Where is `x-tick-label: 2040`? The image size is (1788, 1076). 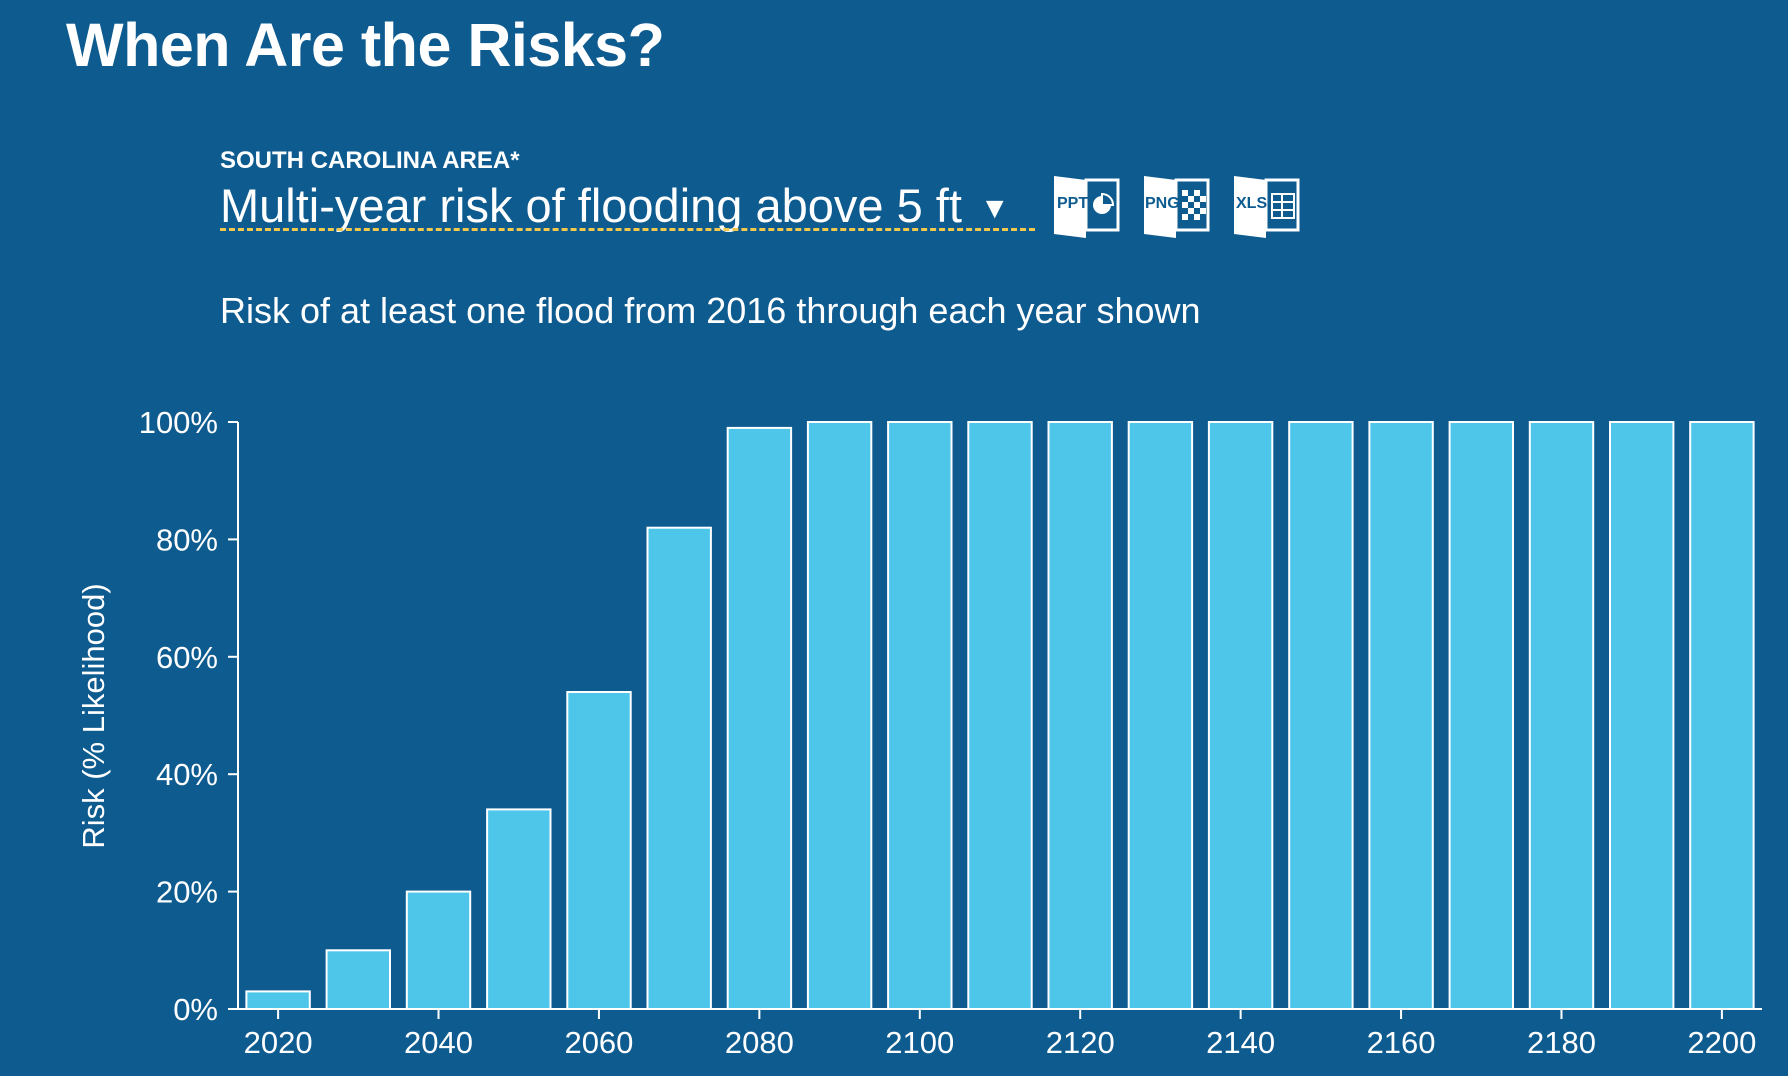
x-tick-label: 2040 is located at coordinates (438, 1042).